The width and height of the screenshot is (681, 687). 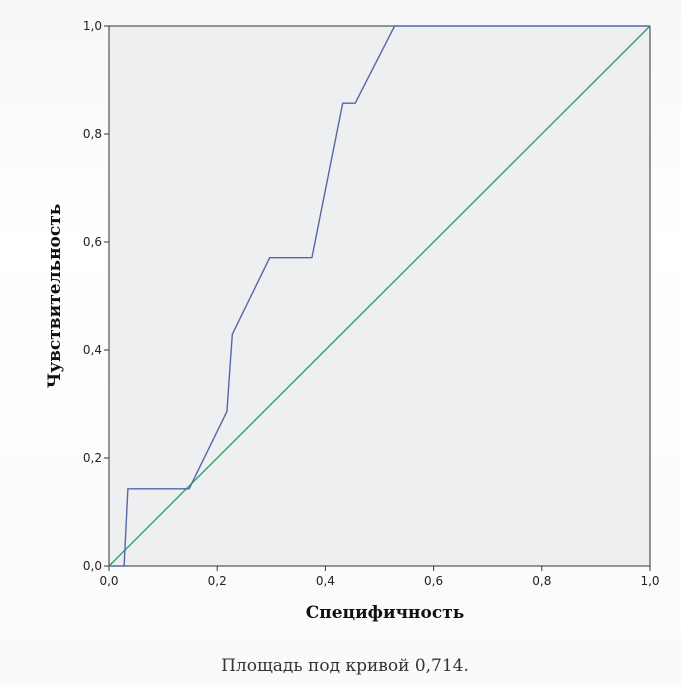 I want to click on y-tick-label: 1,0, so click(x=92, y=26).